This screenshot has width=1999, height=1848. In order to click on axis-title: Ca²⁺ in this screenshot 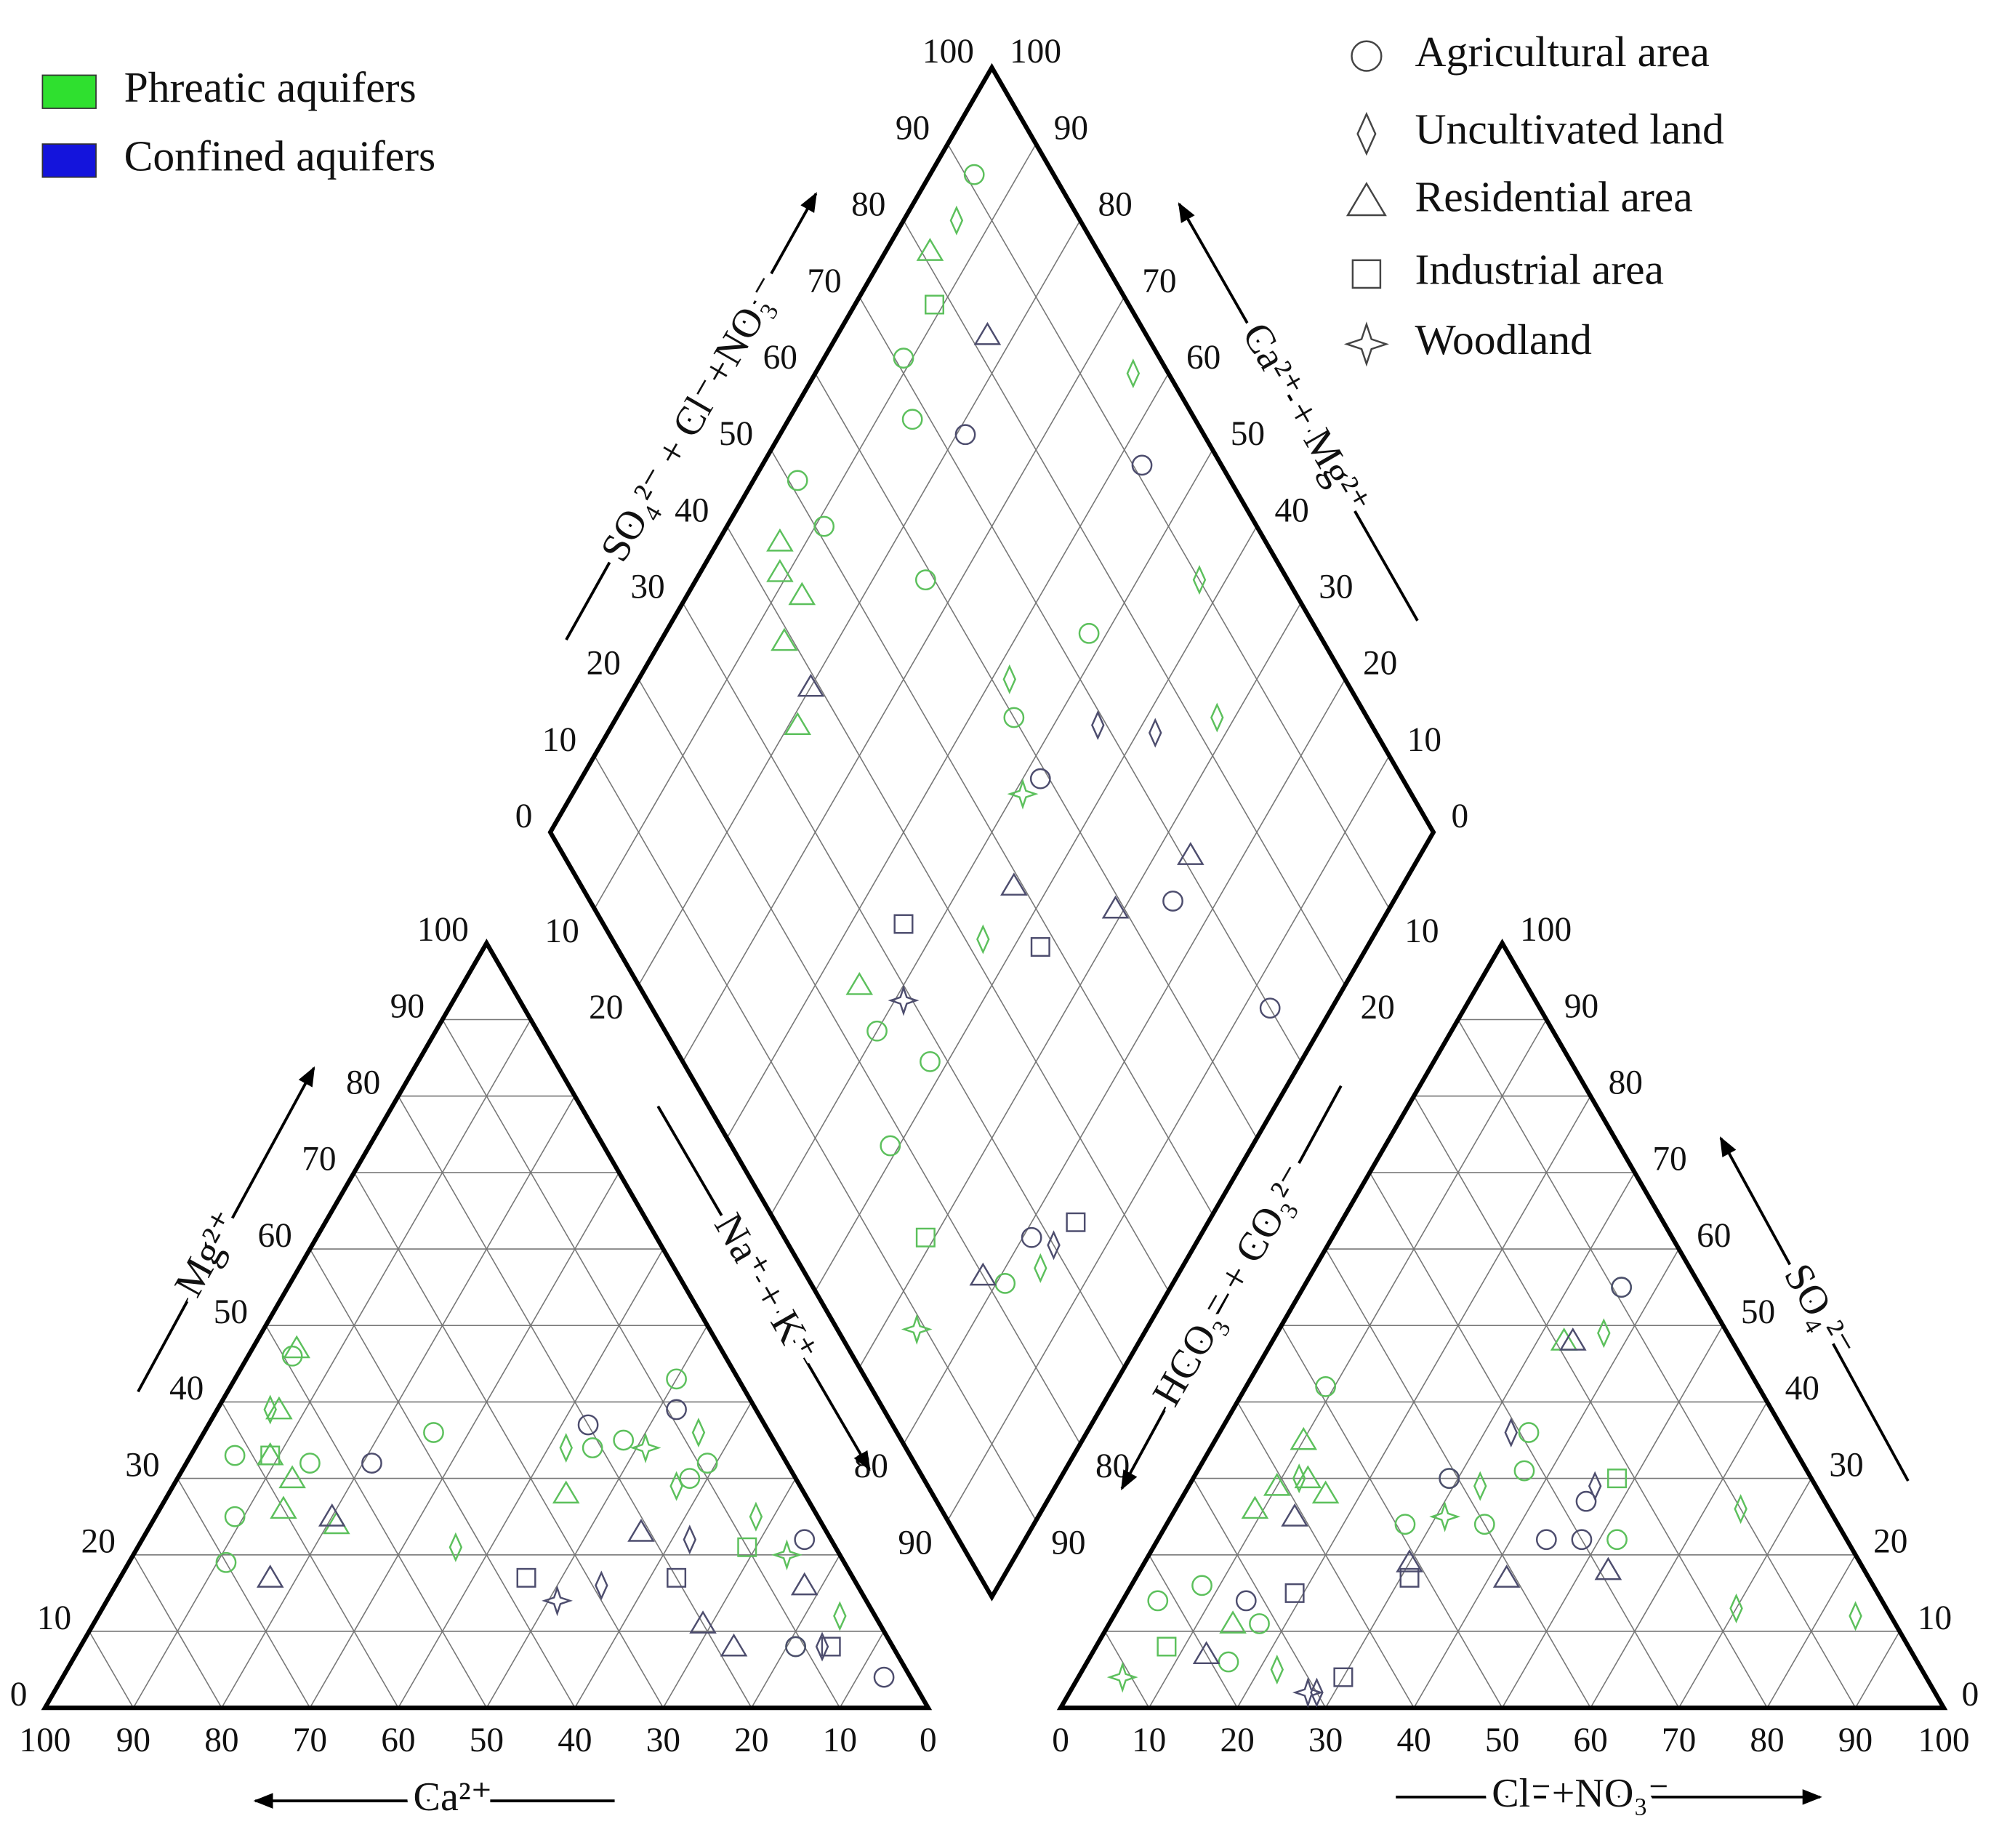, I will do `click(454, 1797)`.